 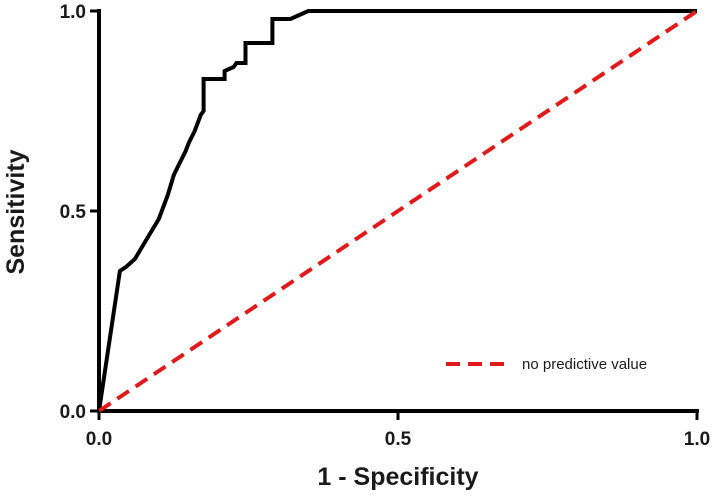 What do you see at coordinates (398, 439) in the screenshot?
I see `x-tick-label: 0.5` at bounding box center [398, 439].